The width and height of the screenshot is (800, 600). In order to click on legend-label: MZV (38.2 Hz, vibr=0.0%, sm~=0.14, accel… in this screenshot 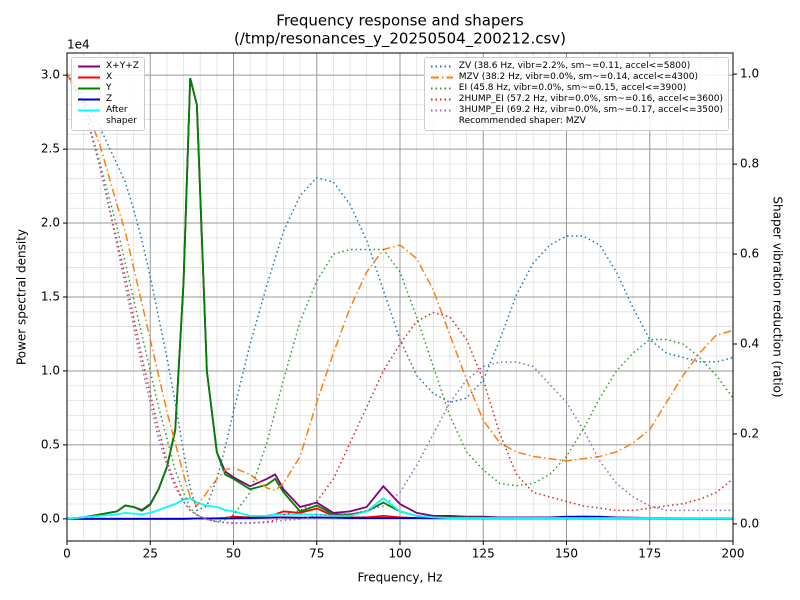, I will do `click(578, 77)`.